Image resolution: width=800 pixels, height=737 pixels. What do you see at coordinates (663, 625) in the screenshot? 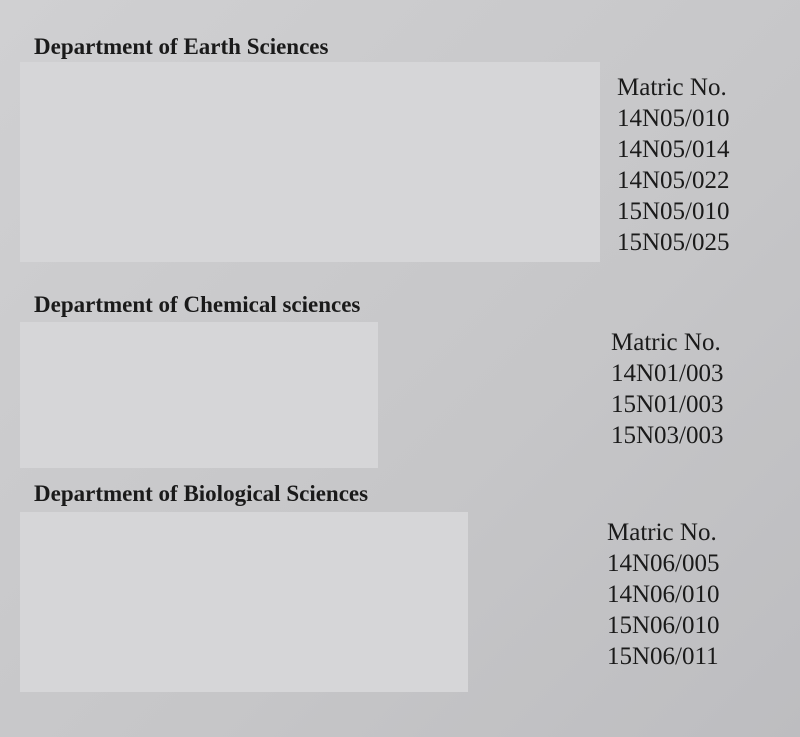
I see `matric-number: 15N06/010` at bounding box center [663, 625].